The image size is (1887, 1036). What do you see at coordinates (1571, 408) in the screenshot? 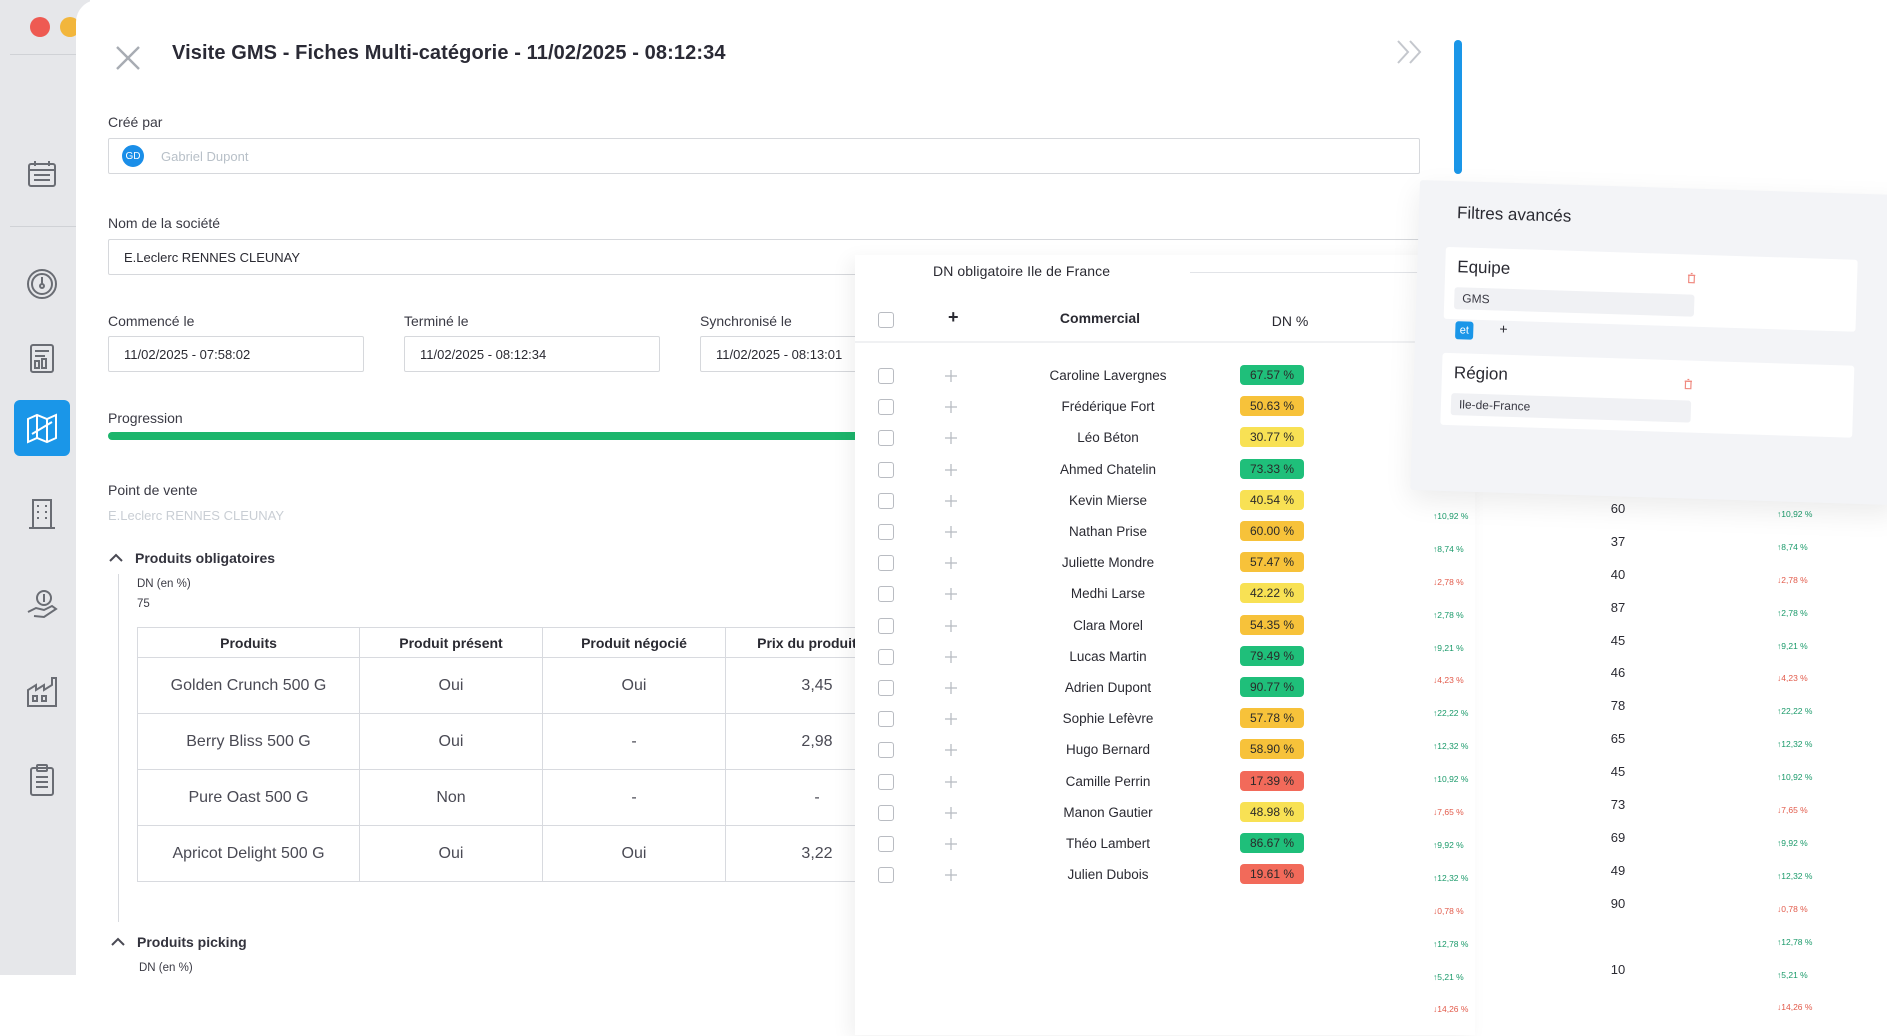
I see `filter-value-chip: Ile-de-France` at bounding box center [1571, 408].